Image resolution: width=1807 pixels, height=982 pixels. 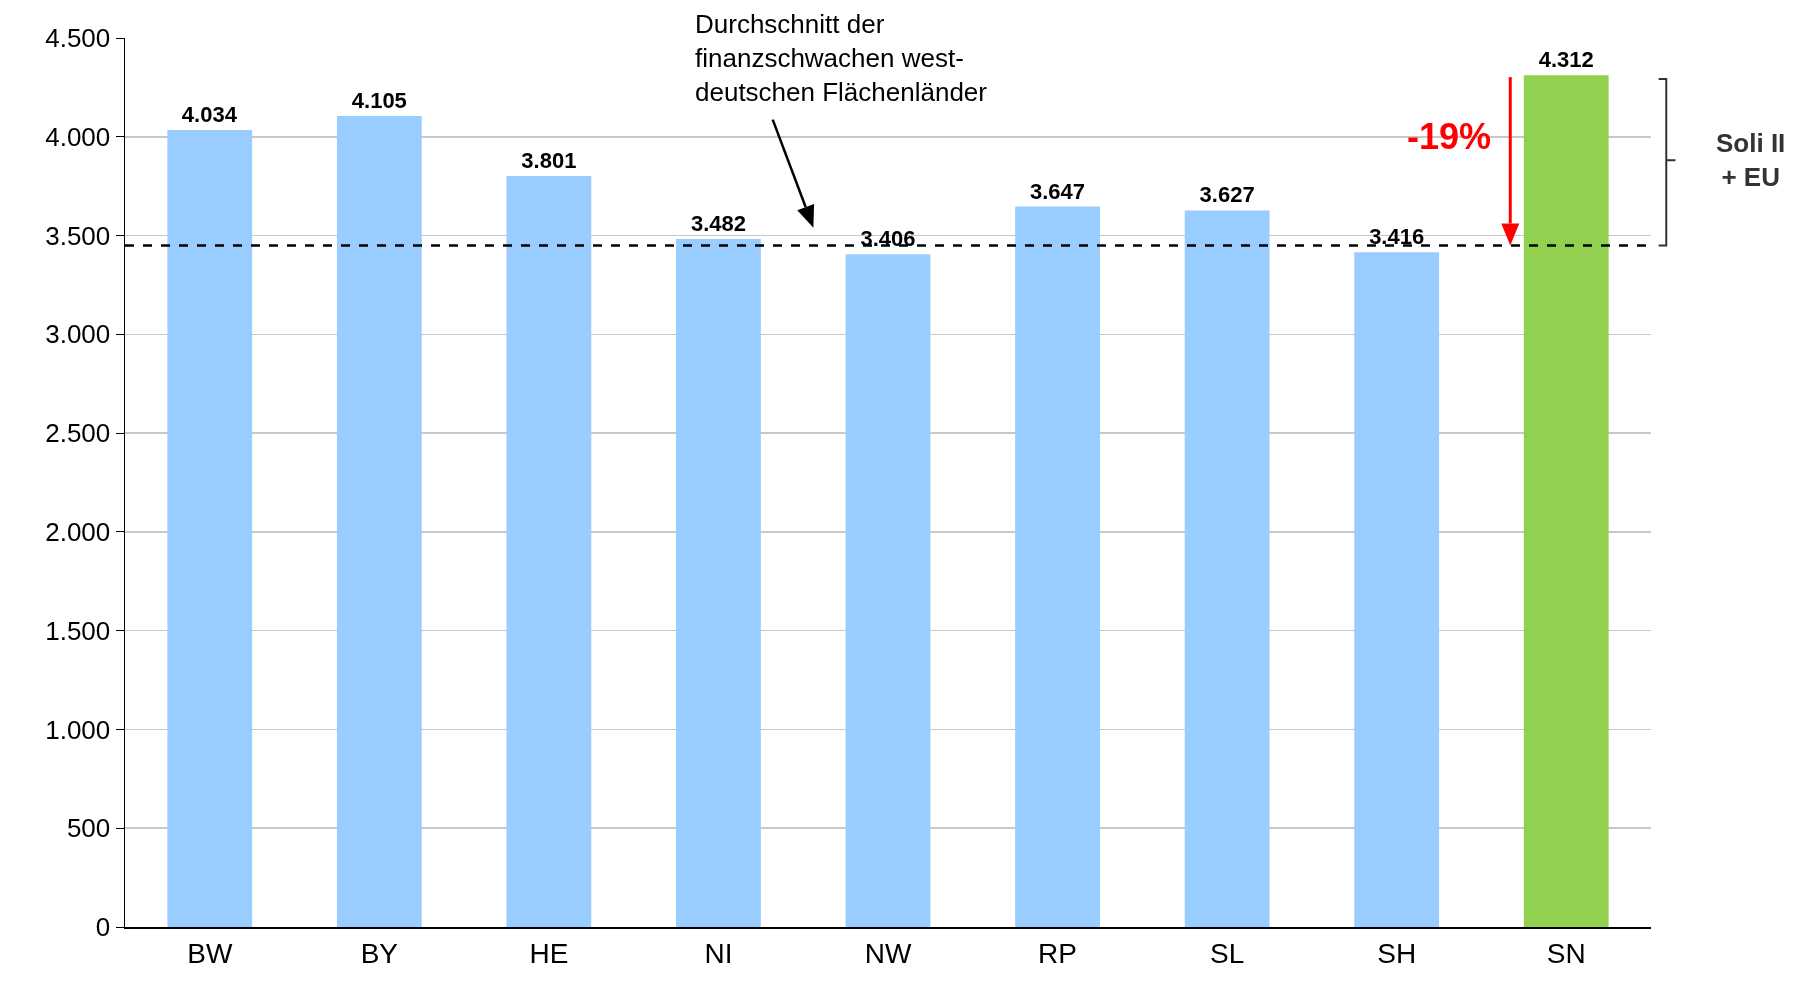 What do you see at coordinates (1751, 160) in the screenshot?
I see `text: Soli II + EU` at bounding box center [1751, 160].